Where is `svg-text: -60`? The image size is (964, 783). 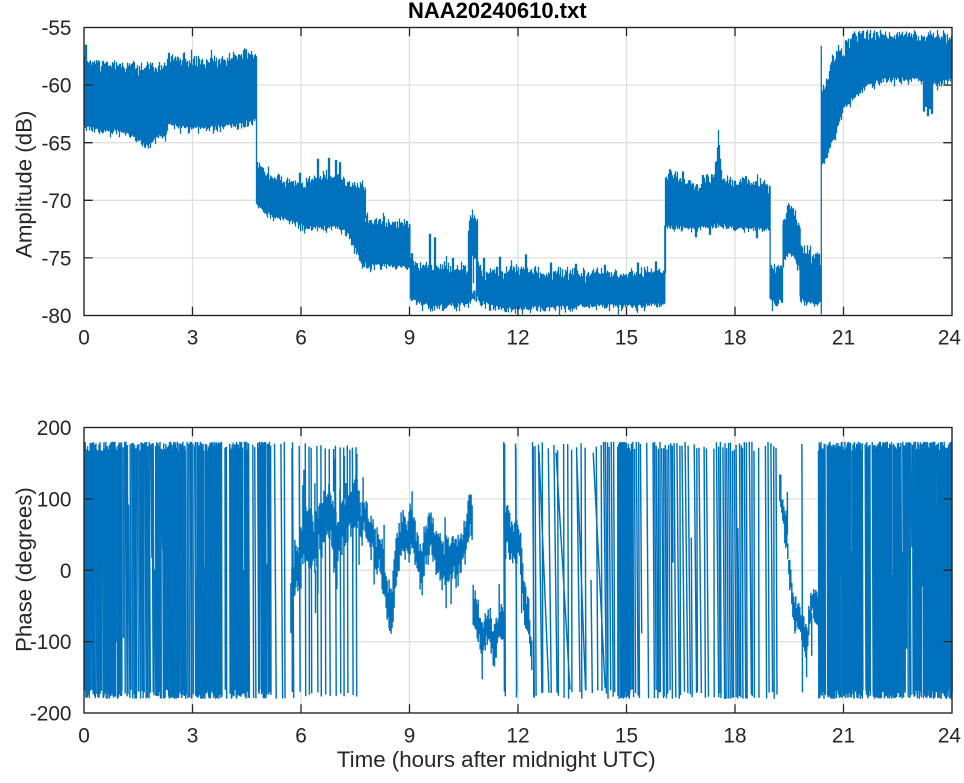 svg-text: -60 is located at coordinates (56, 86).